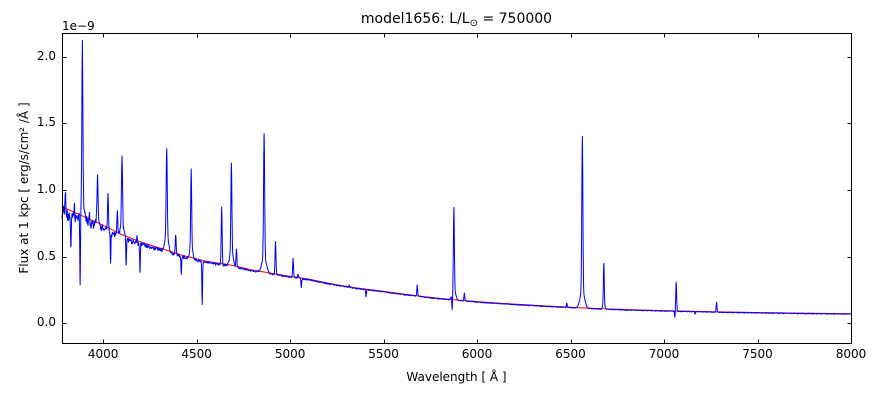 This screenshot has height=400, width=880. What do you see at coordinates (103, 354) in the screenshot?
I see `x-tick-label: 4000` at bounding box center [103, 354].